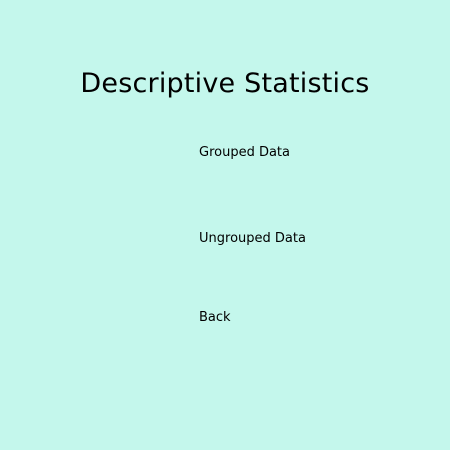 The width and height of the screenshot is (450, 450). I want to click on grouped-data-button: Grouped Data, so click(244, 152).